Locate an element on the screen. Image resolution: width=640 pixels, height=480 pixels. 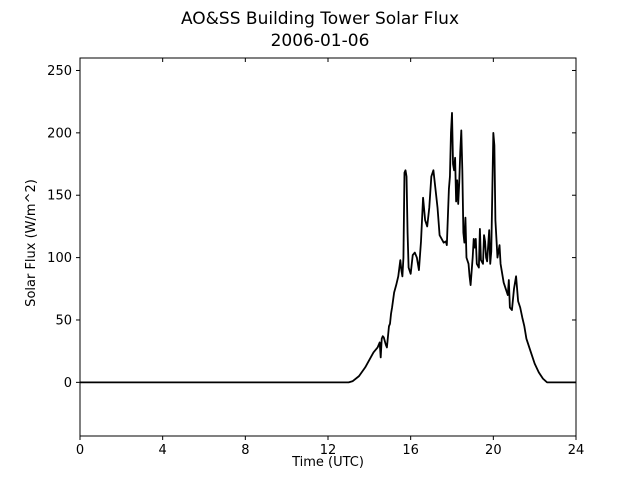
y-tick-label: 200 is located at coordinates (59, 133).